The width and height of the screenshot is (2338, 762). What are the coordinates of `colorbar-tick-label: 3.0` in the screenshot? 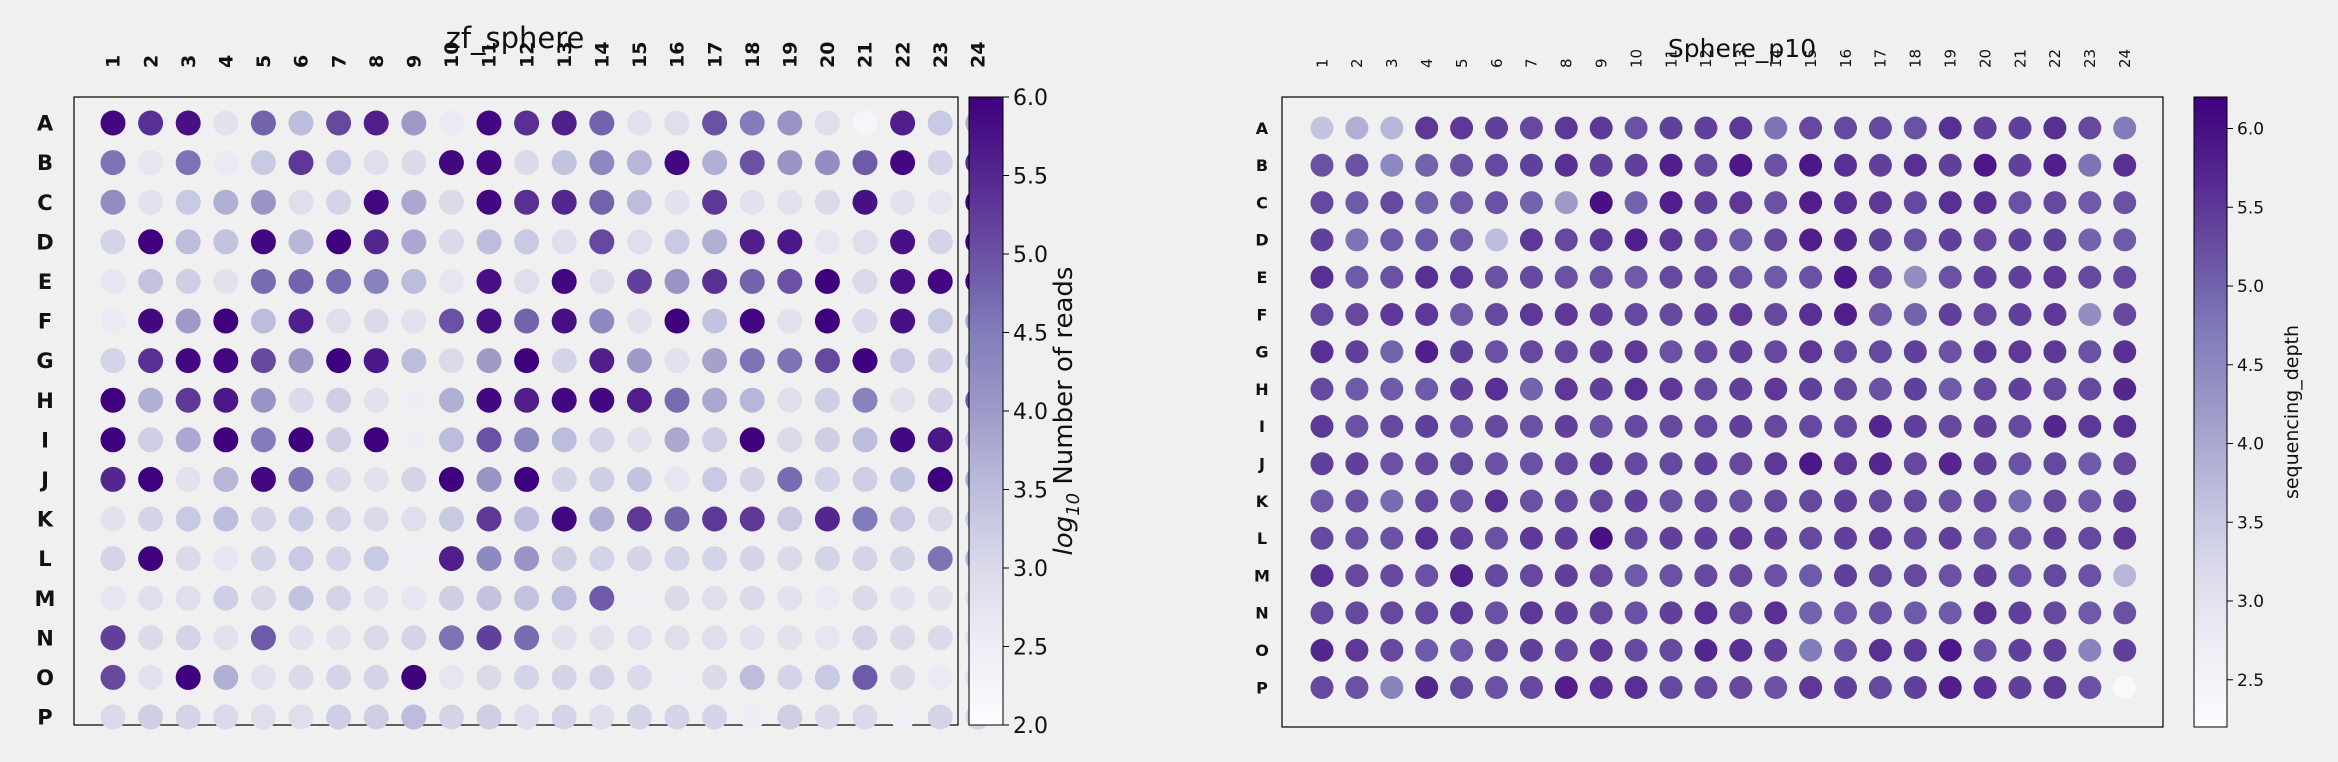 It's located at (2250, 602).